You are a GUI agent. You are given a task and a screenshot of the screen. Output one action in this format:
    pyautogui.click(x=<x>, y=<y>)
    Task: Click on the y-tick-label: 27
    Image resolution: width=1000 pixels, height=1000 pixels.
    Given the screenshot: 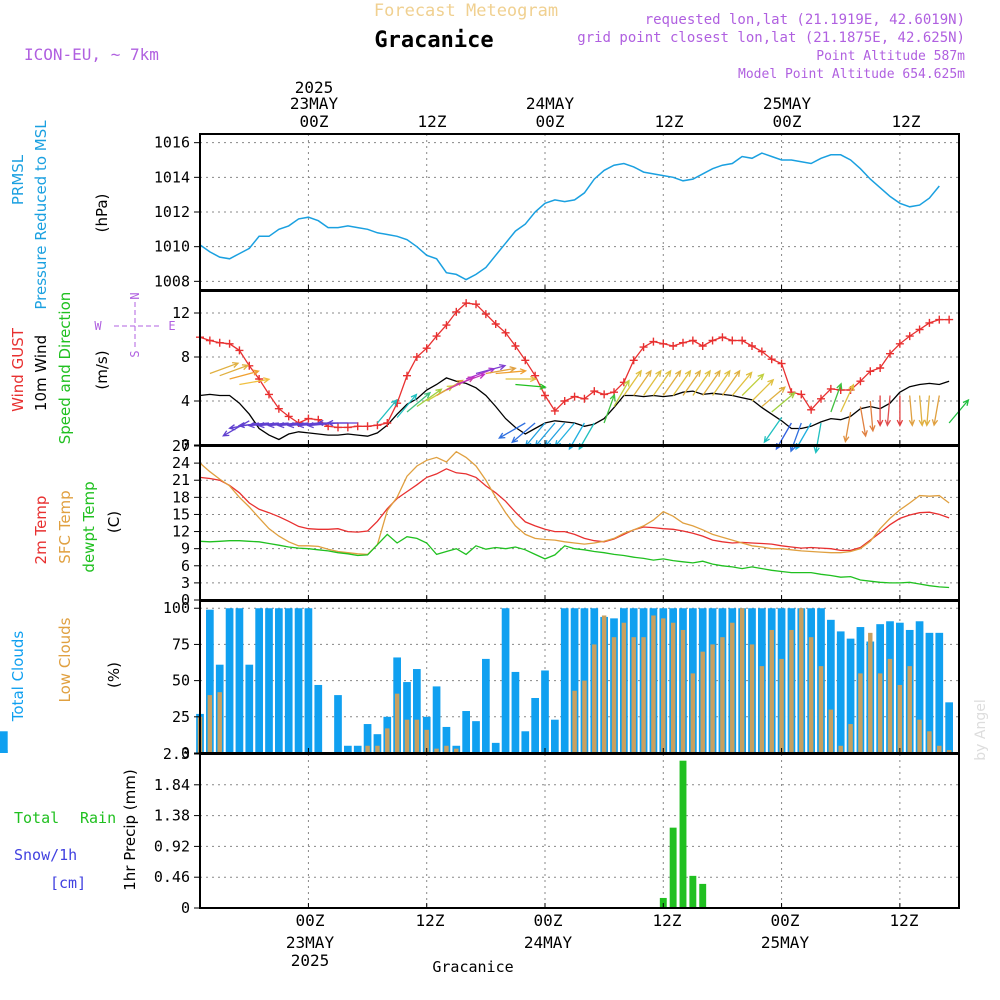 What is the action you would take?
    pyautogui.click(x=181, y=446)
    